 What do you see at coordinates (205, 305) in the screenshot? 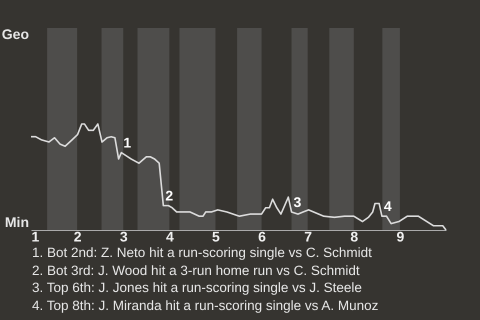
I see `text: 4. Top 8th: J. Miranda hit a run-scoring single vs A. Munoz` at bounding box center [205, 305].